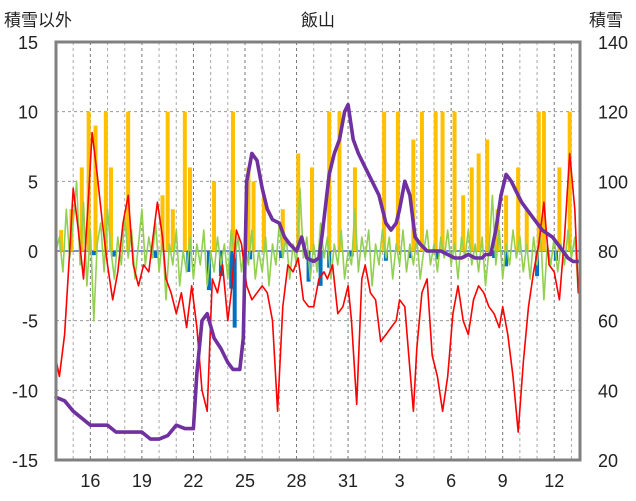  Describe the element at coordinates (348, 481) in the screenshot. I see `x-tick-label: 31` at that location.